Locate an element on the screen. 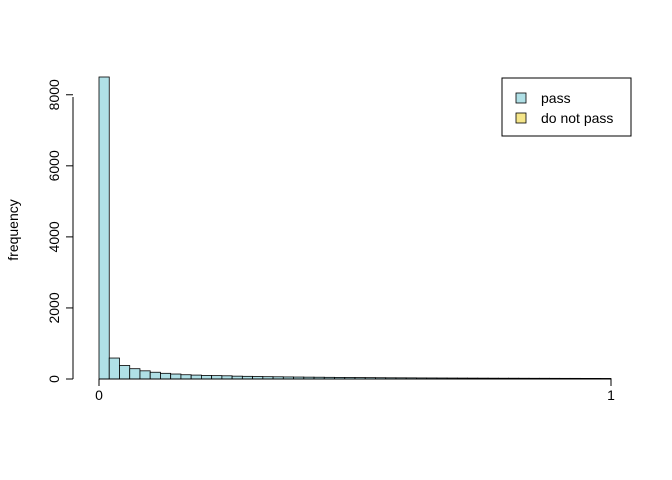 The width and height of the screenshot is (672, 480). x-tick-label: 1 is located at coordinates (611, 395).